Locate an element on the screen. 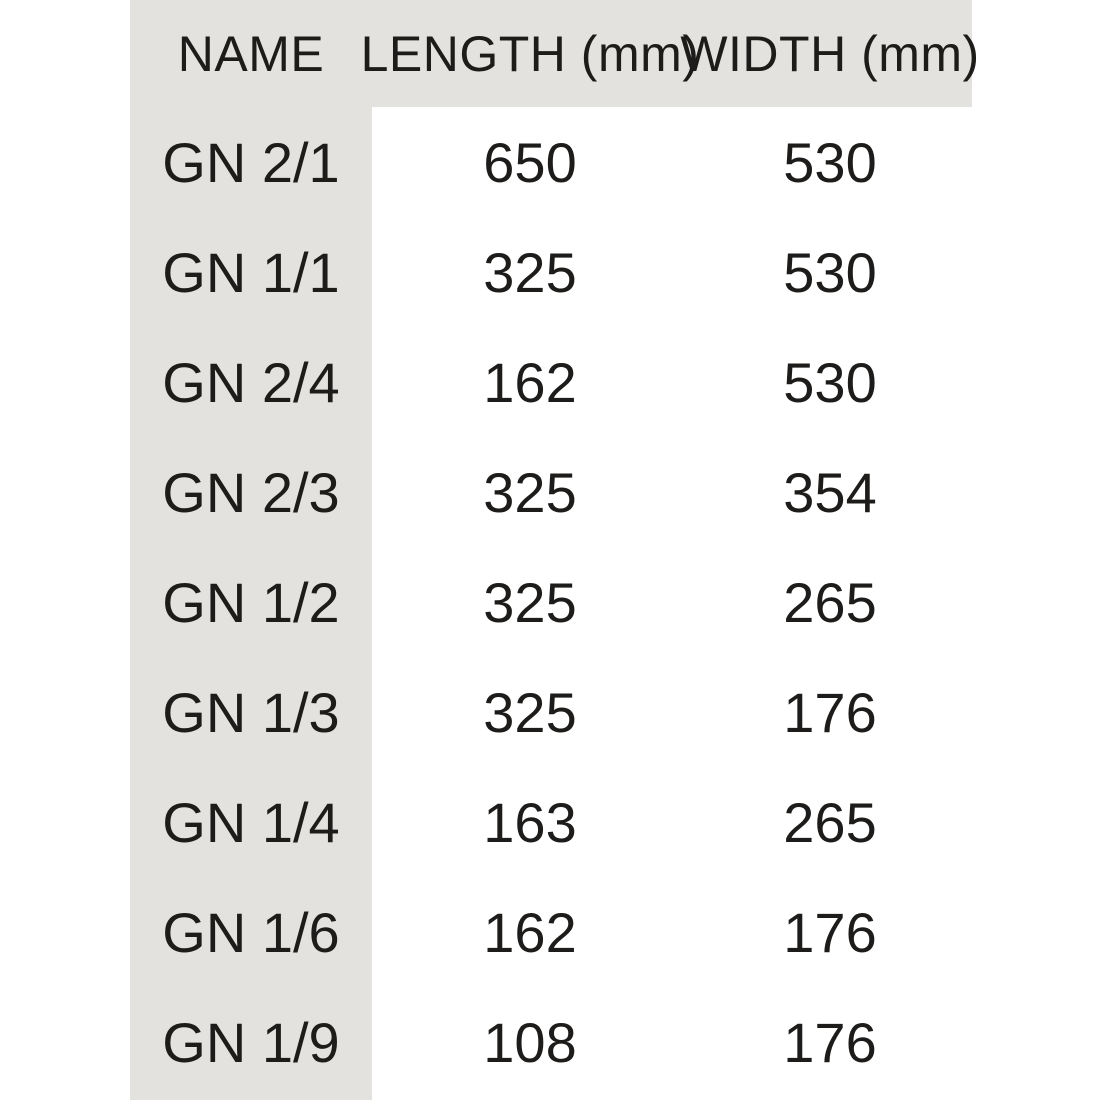 The image size is (1100, 1100). length-cell: 650 is located at coordinates (530, 162).